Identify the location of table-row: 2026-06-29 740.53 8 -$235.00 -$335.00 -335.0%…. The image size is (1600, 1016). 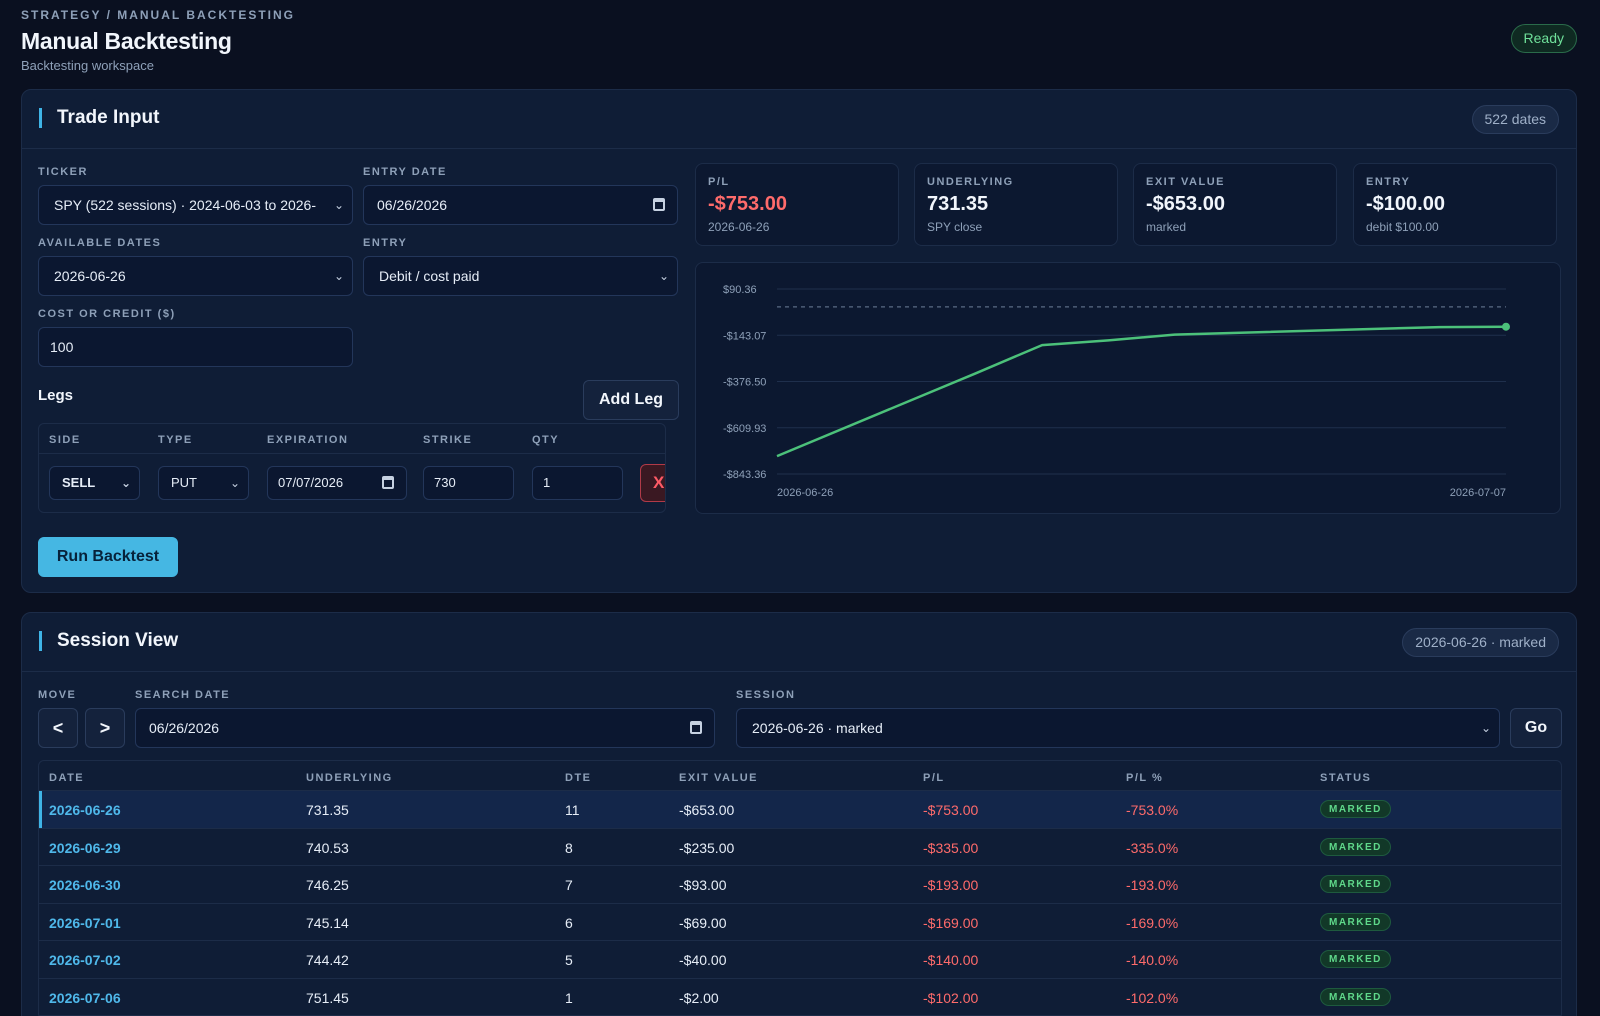
(800, 847).